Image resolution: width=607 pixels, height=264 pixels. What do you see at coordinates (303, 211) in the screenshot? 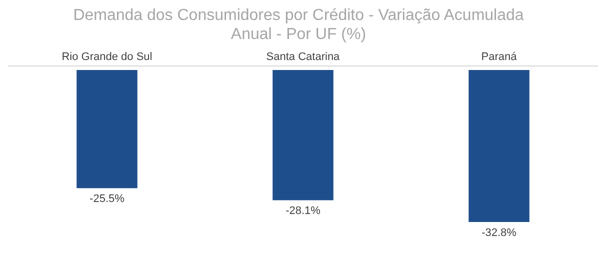
I see `data-label: -28.1%` at bounding box center [303, 211].